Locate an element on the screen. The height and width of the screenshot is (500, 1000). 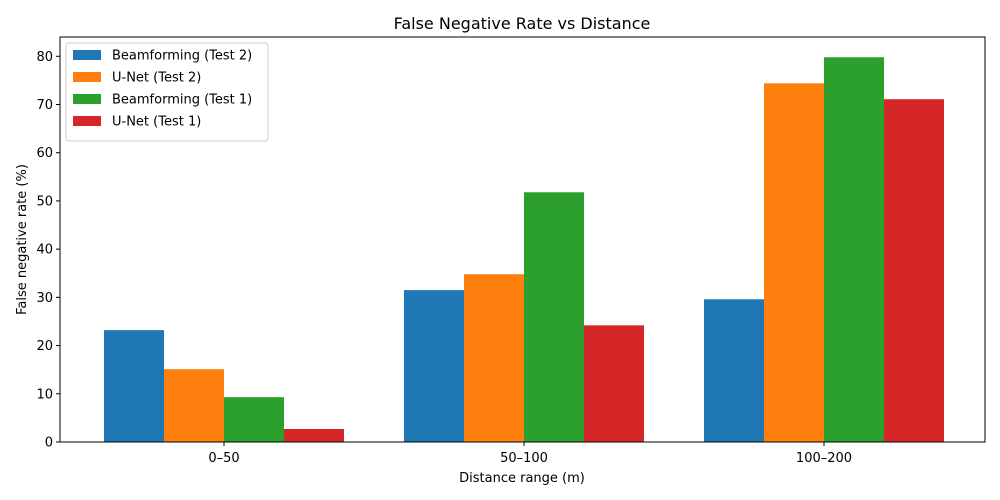
legend-label: Beamforming (Test 2) is located at coordinates (182, 56).